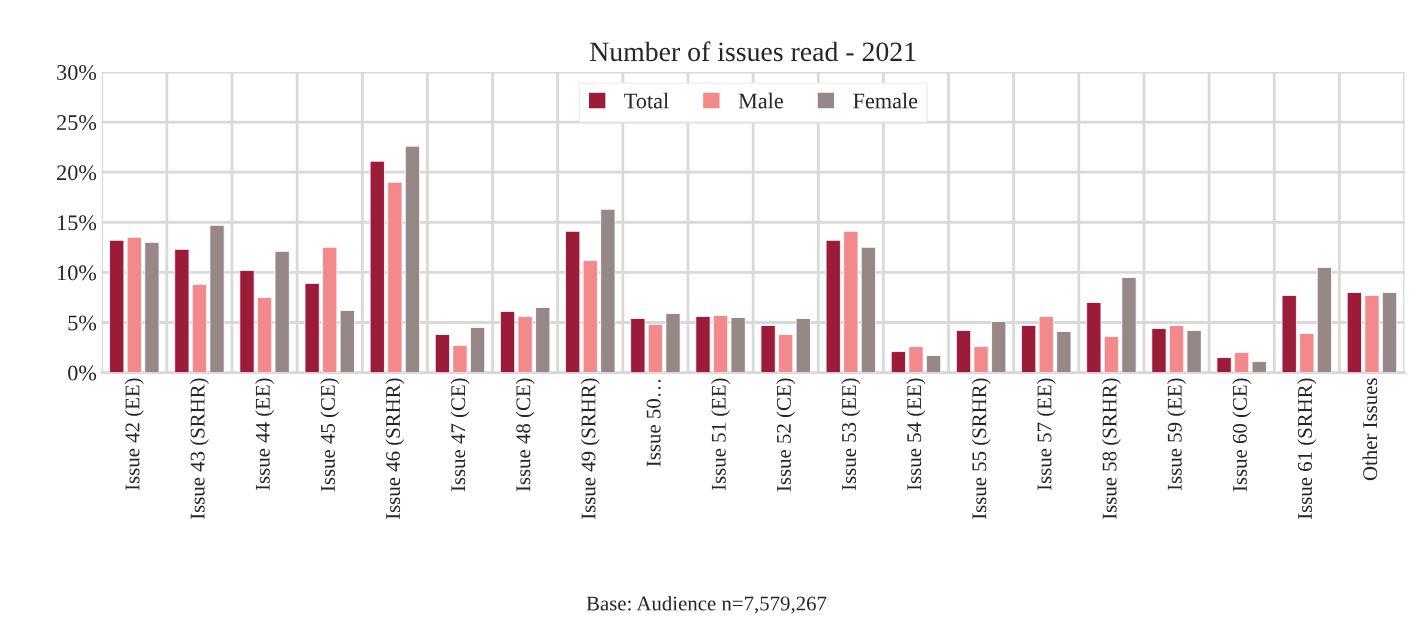 The width and height of the screenshot is (1413, 621). I want to click on x-tick-label: Issue 44 (EE), so click(265, 434).